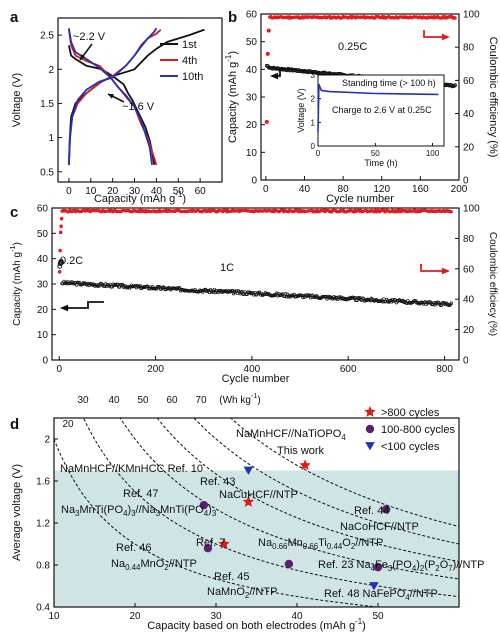 This screenshot has width=500, height=639. I want to click on panel-a-arrow-2-2v, so click(86, 52).